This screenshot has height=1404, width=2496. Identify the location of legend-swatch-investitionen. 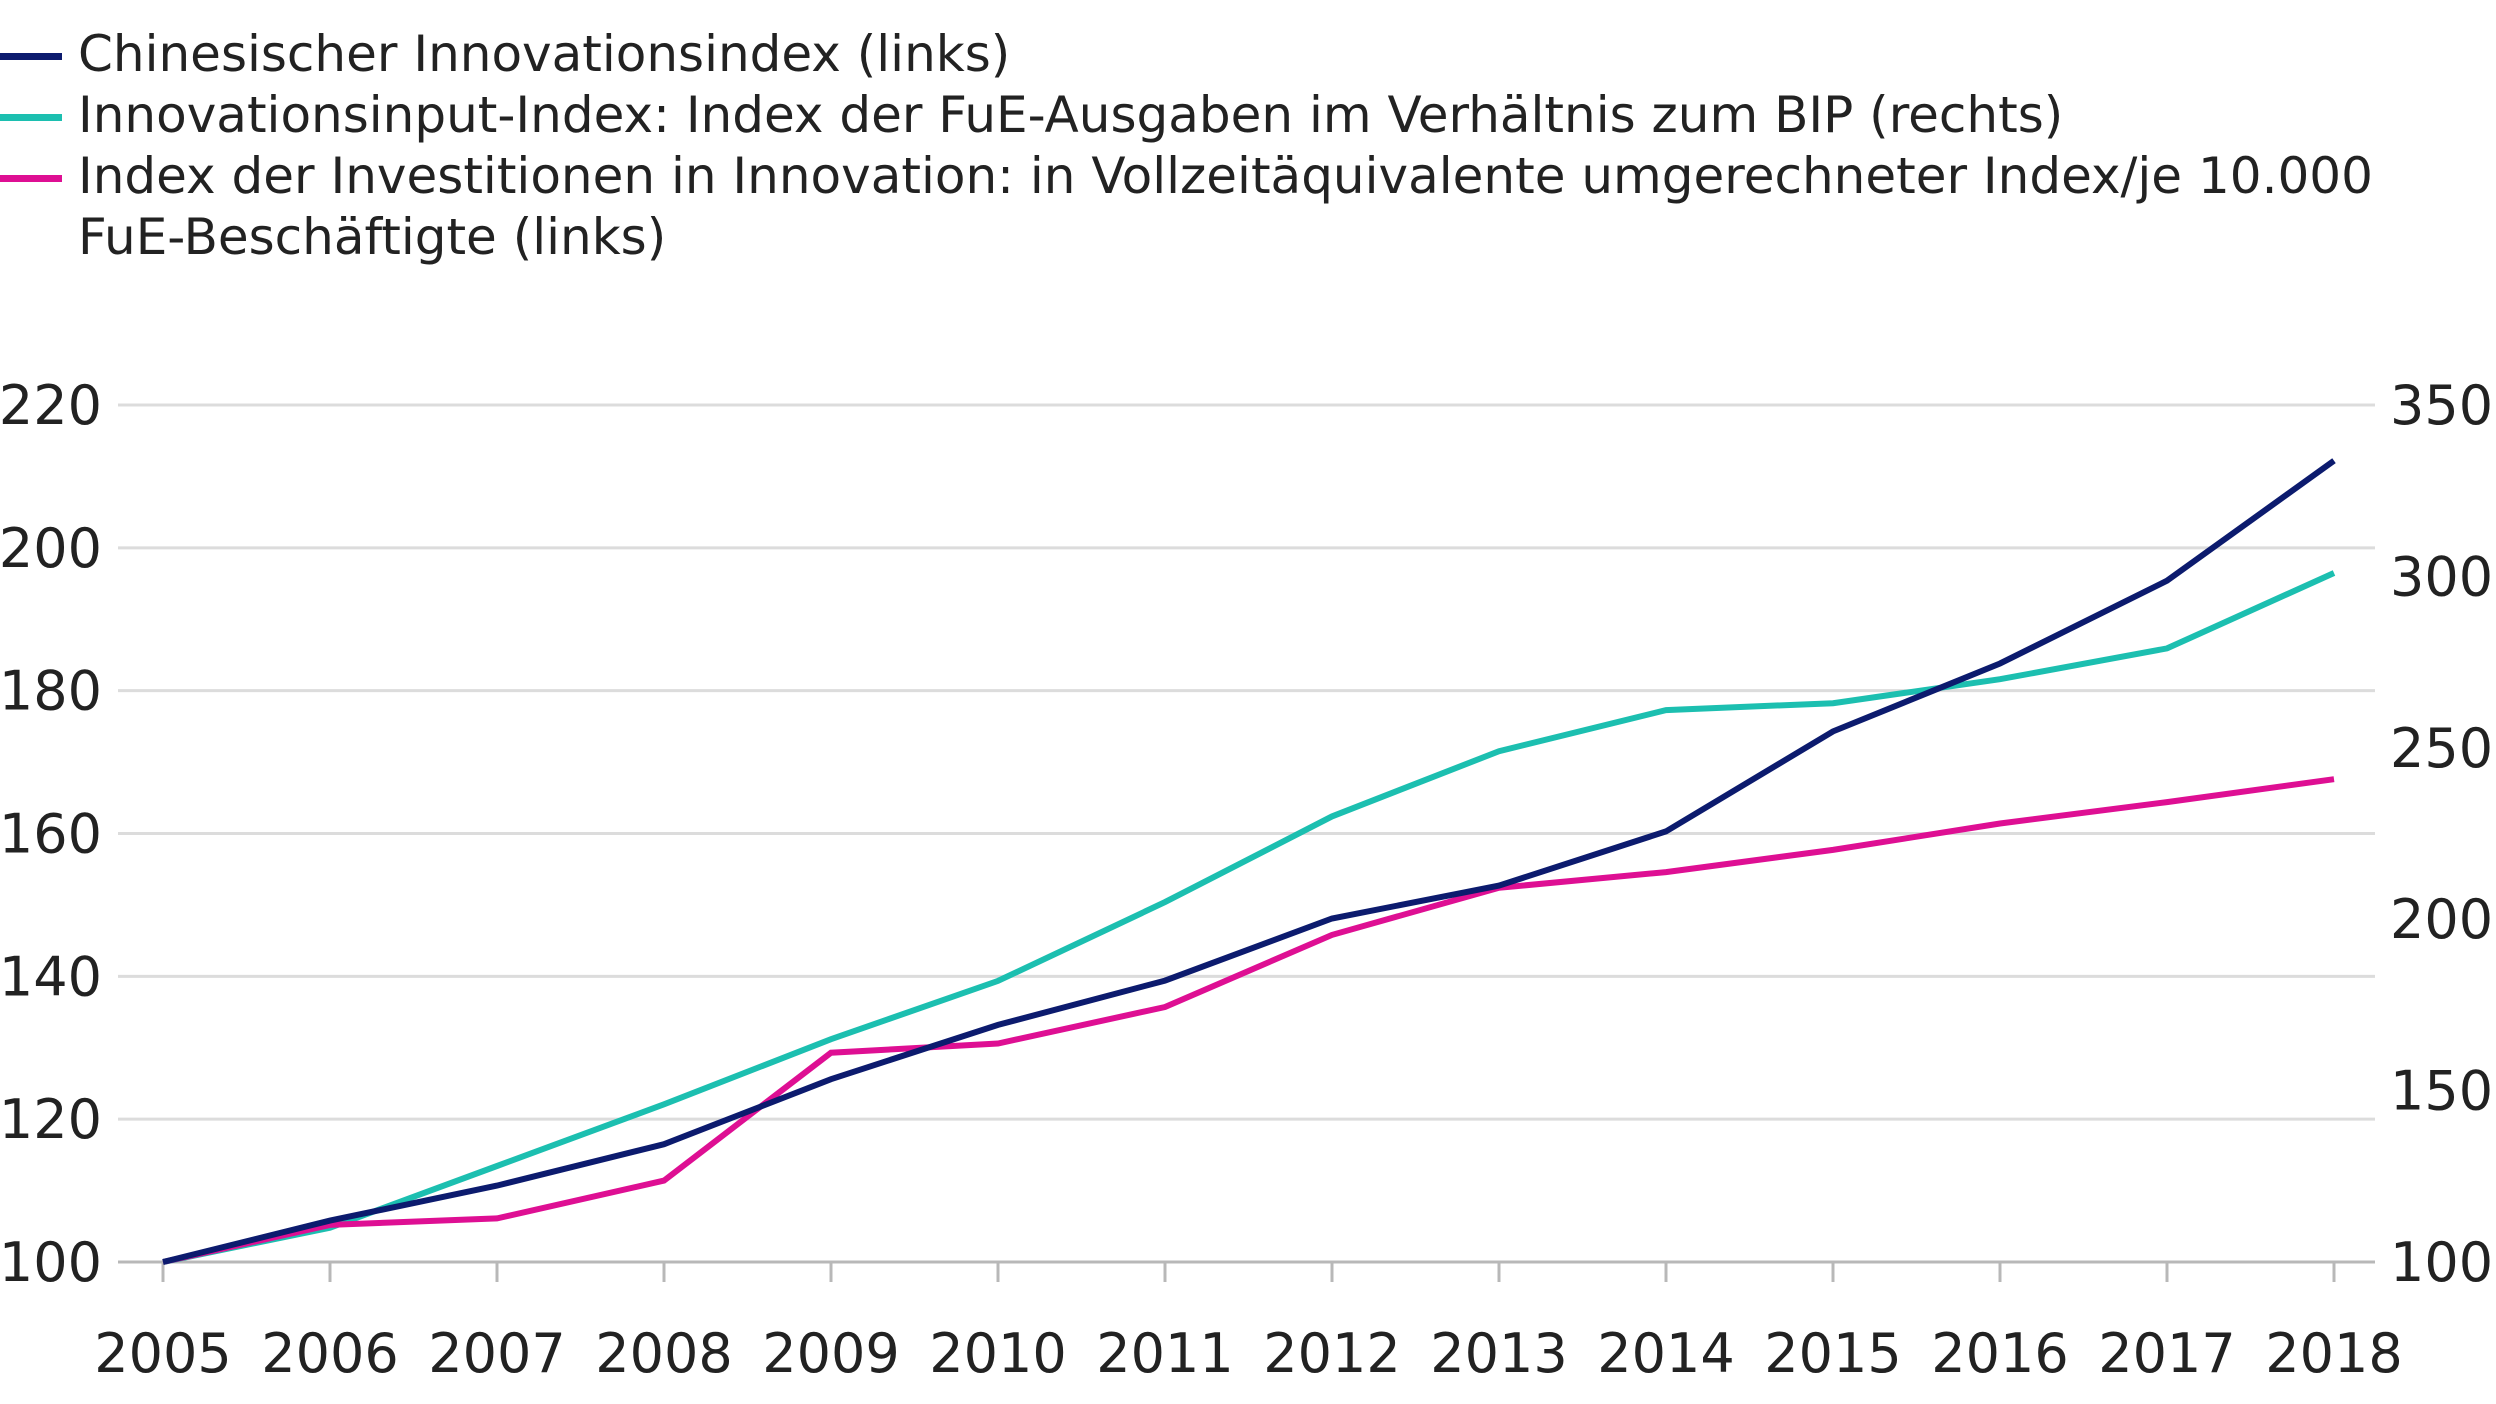
(31, 178).